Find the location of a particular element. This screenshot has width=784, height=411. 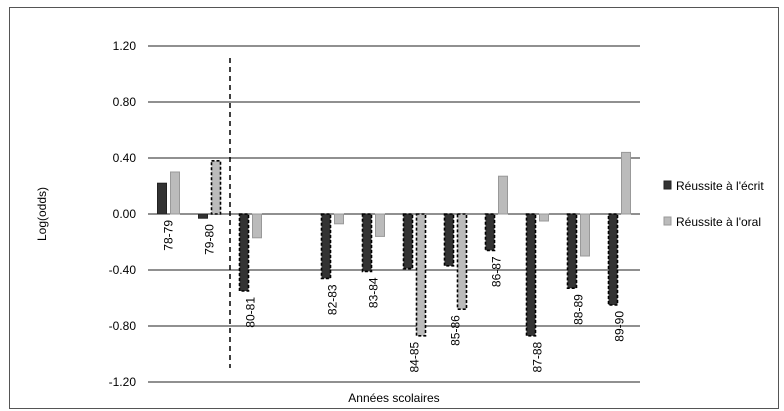

legend-swatch-oral is located at coordinates (667, 221).